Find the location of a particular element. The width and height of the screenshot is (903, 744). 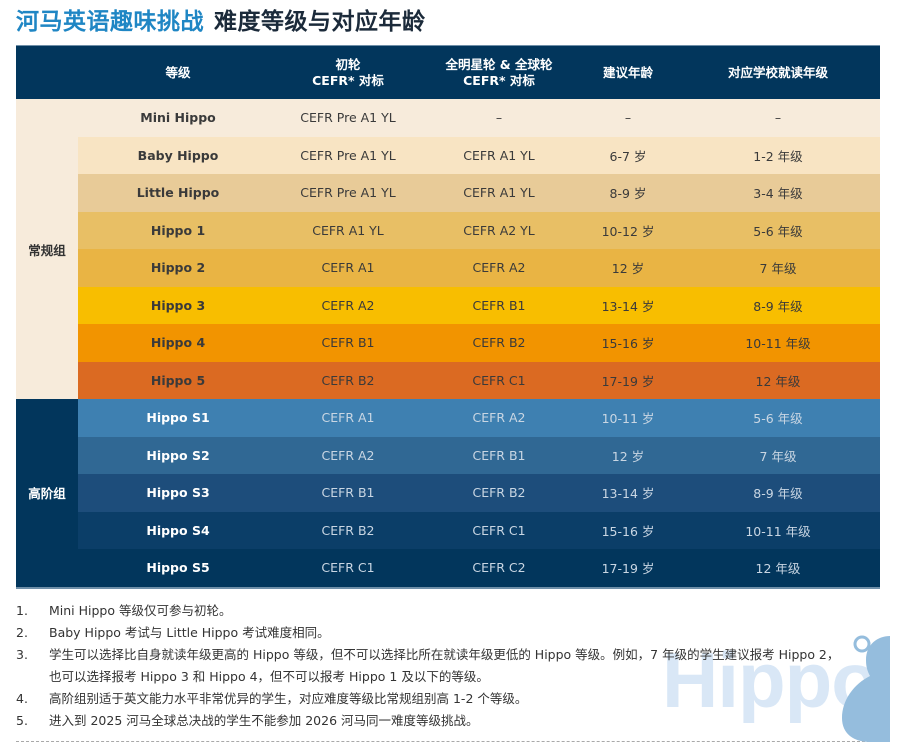

table-row: Hippo 2 CEFR A1 CEFR A2 12 岁 7 年级 is located at coordinates (479, 268).